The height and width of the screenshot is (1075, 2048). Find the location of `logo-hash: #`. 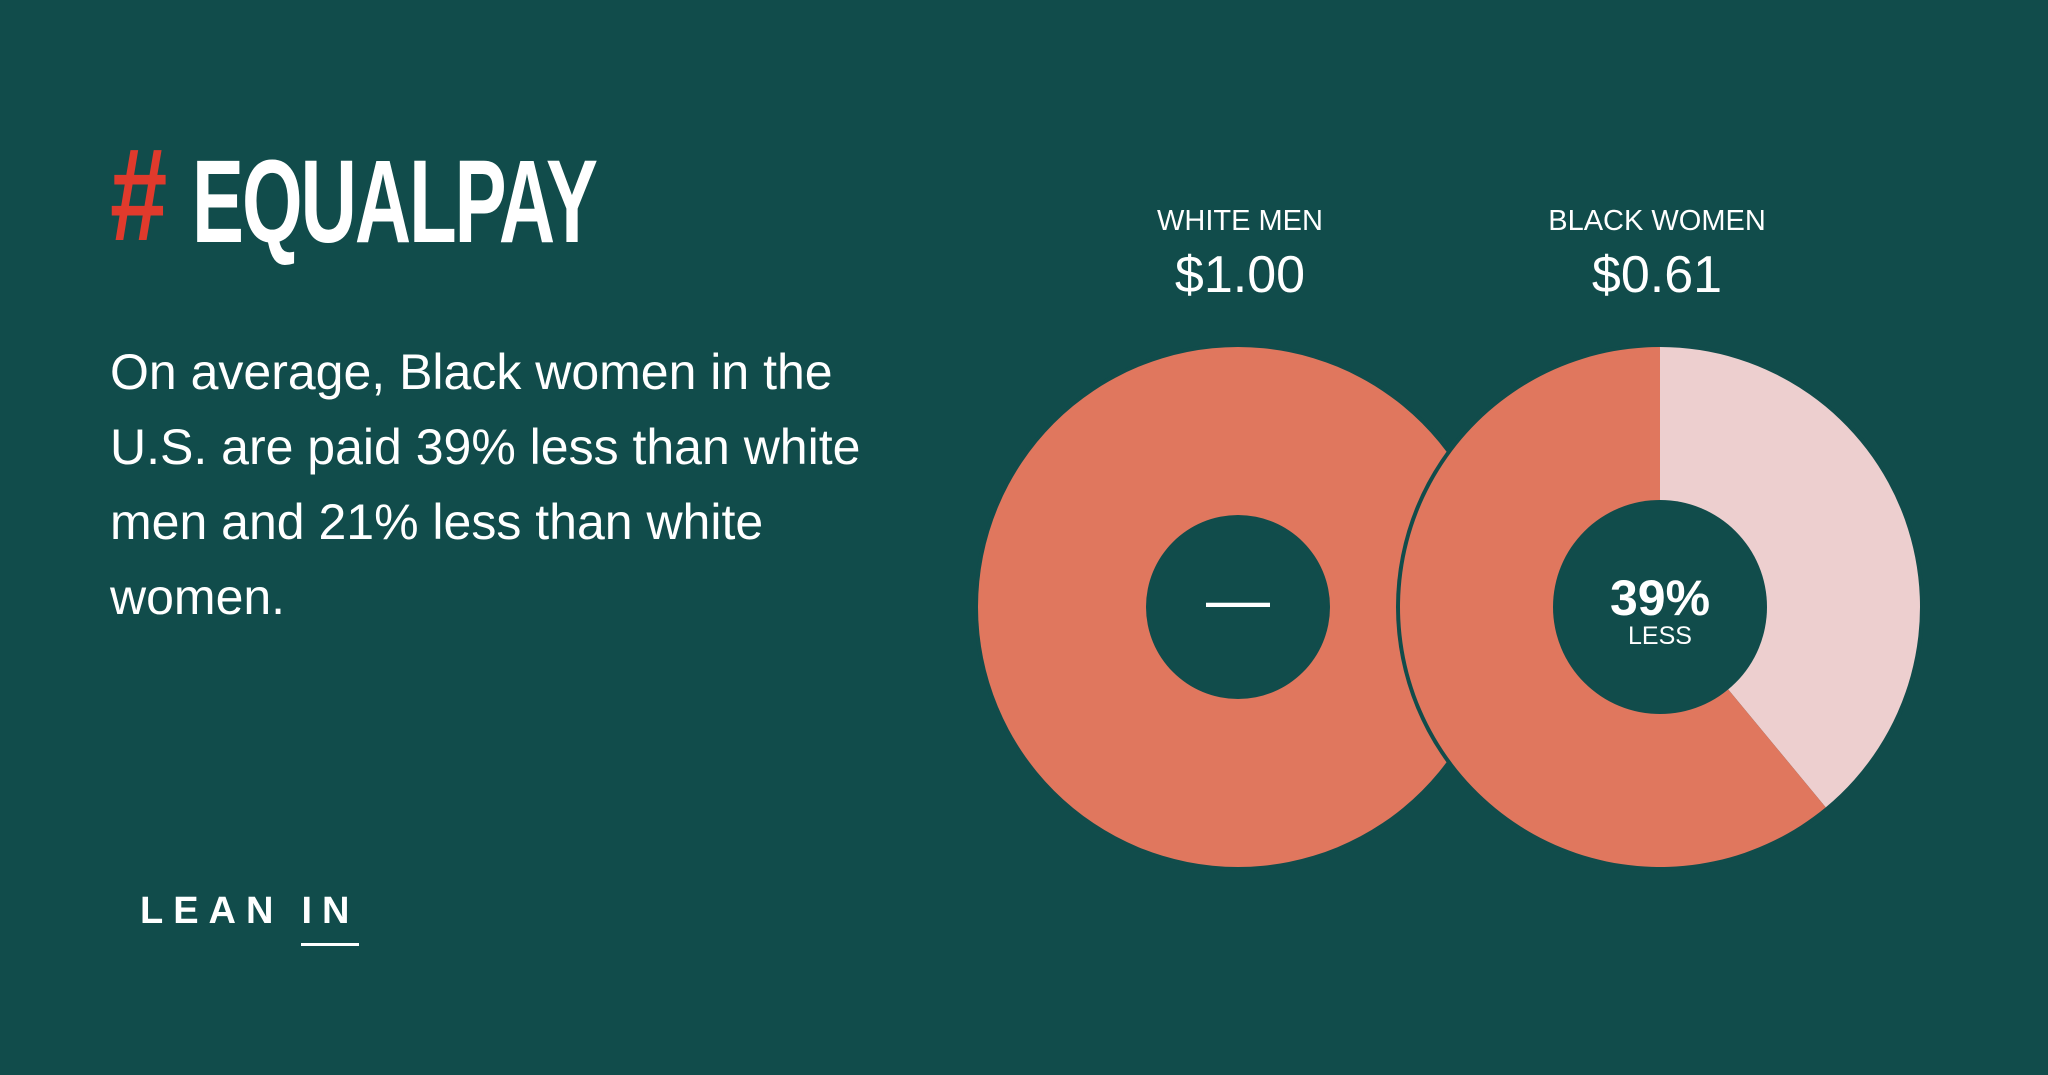

logo-hash: # is located at coordinates (138, 194).